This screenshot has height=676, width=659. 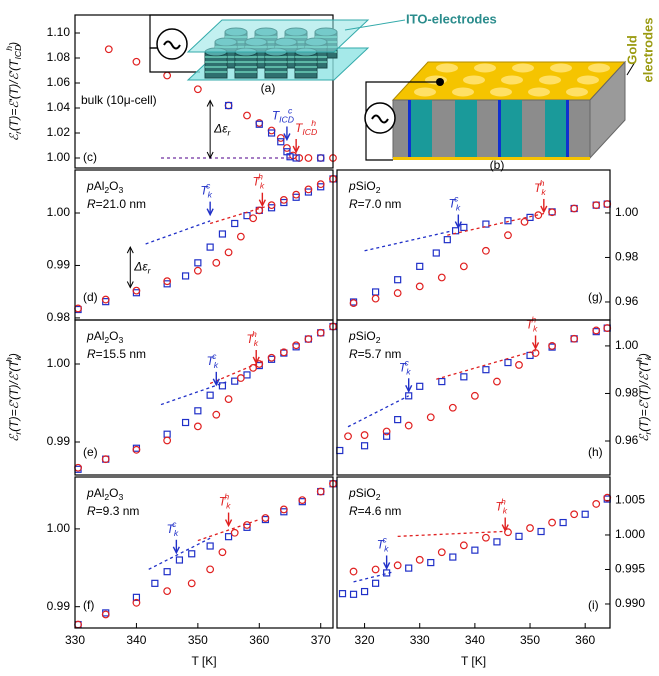 I want to click on label-part: (T)=ℰ'(T)/ℰ'(T, so click(x=644, y=395).